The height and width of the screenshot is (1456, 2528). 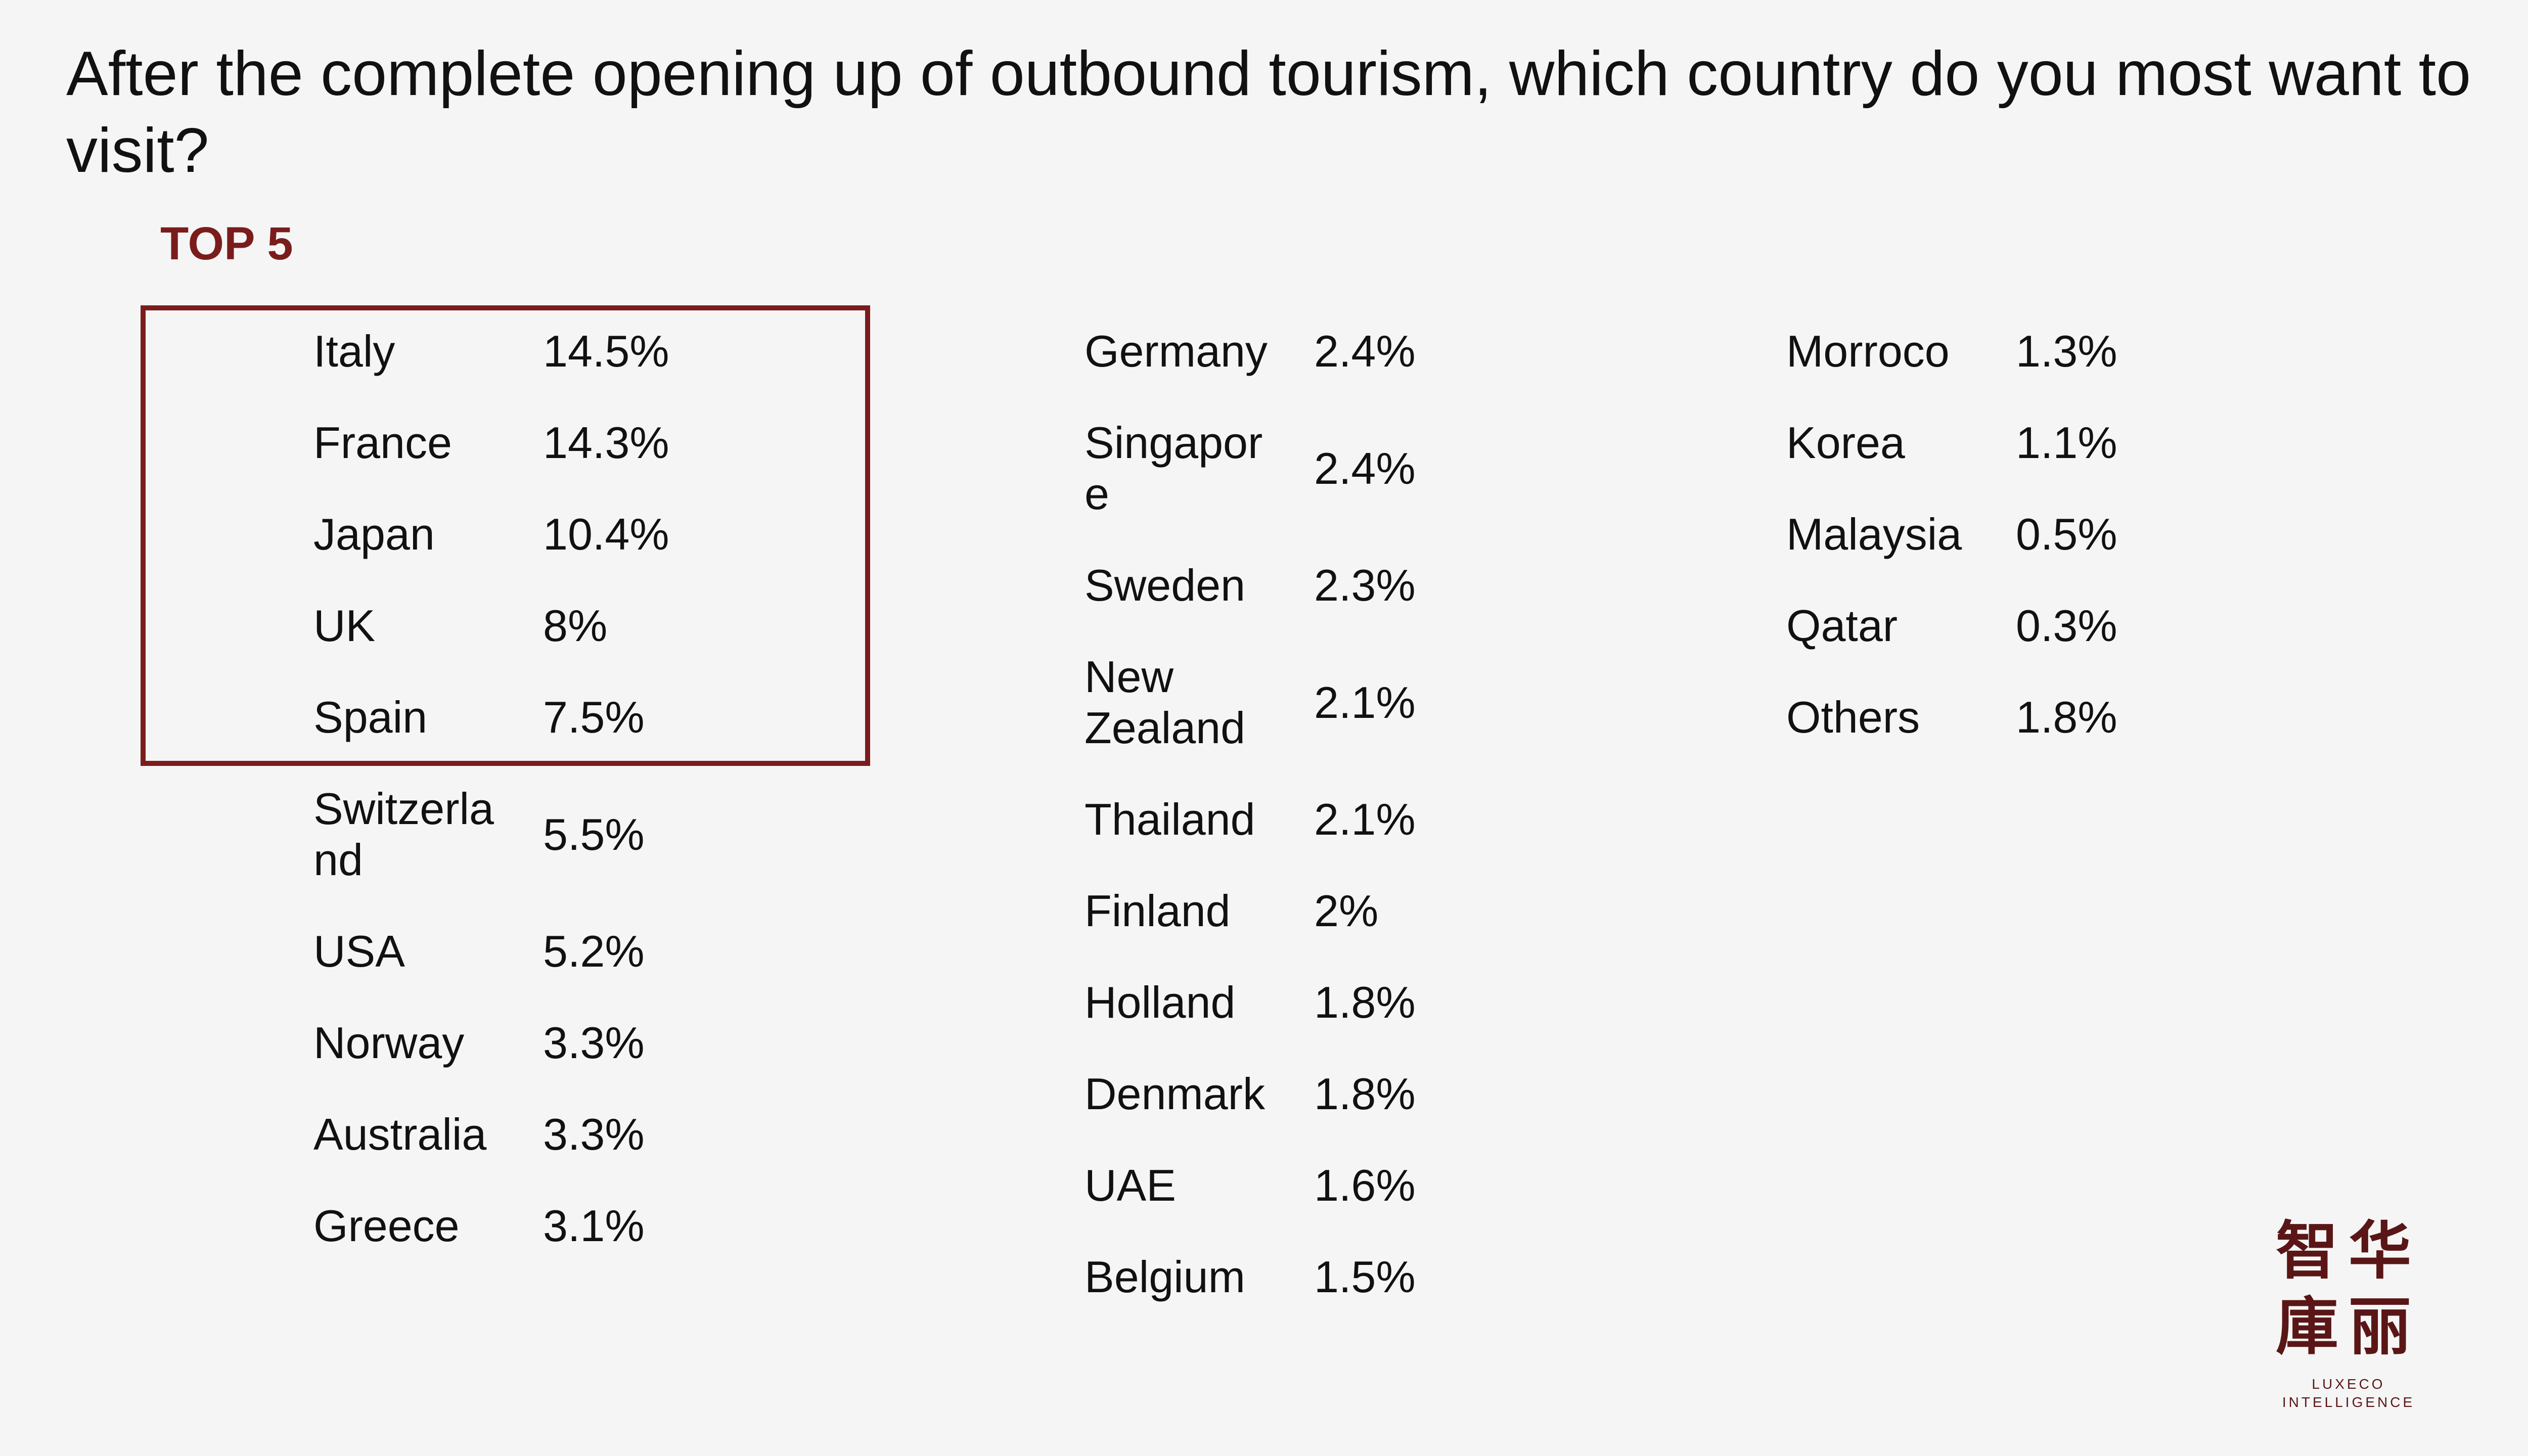 What do you see at coordinates (2348, 1327) in the screenshot?
I see `logo-text: 庫丽` at bounding box center [2348, 1327].